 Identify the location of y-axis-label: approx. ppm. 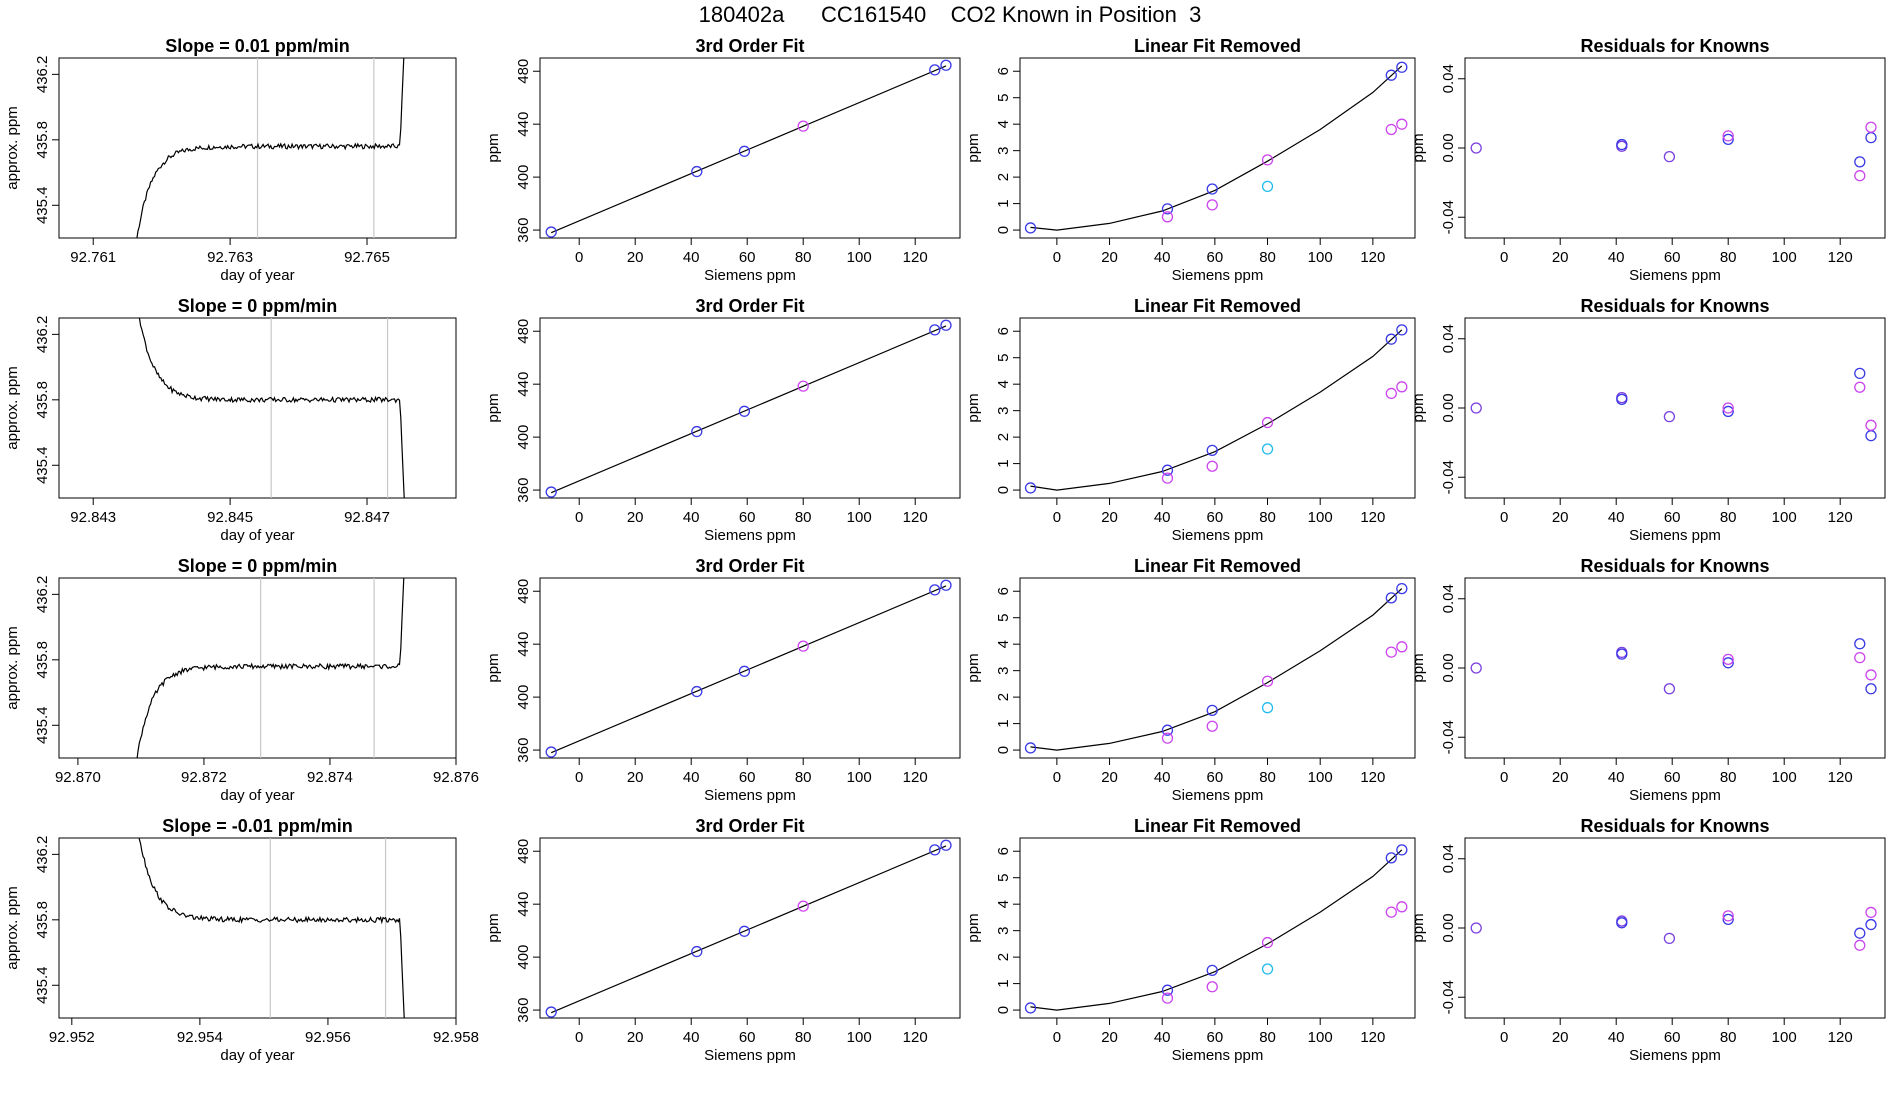
(12, 407).